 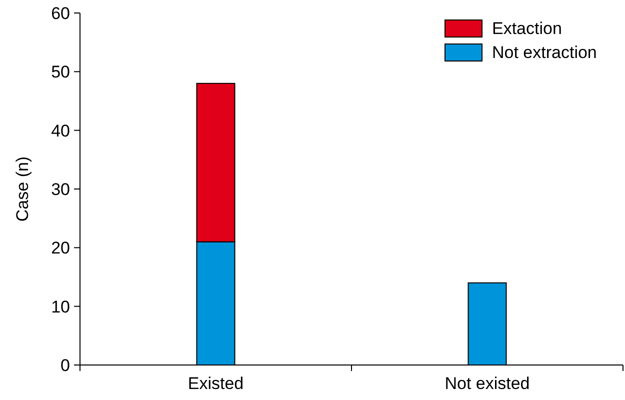 What do you see at coordinates (65, 365) in the screenshot?
I see `y-tick-label: 0` at bounding box center [65, 365].